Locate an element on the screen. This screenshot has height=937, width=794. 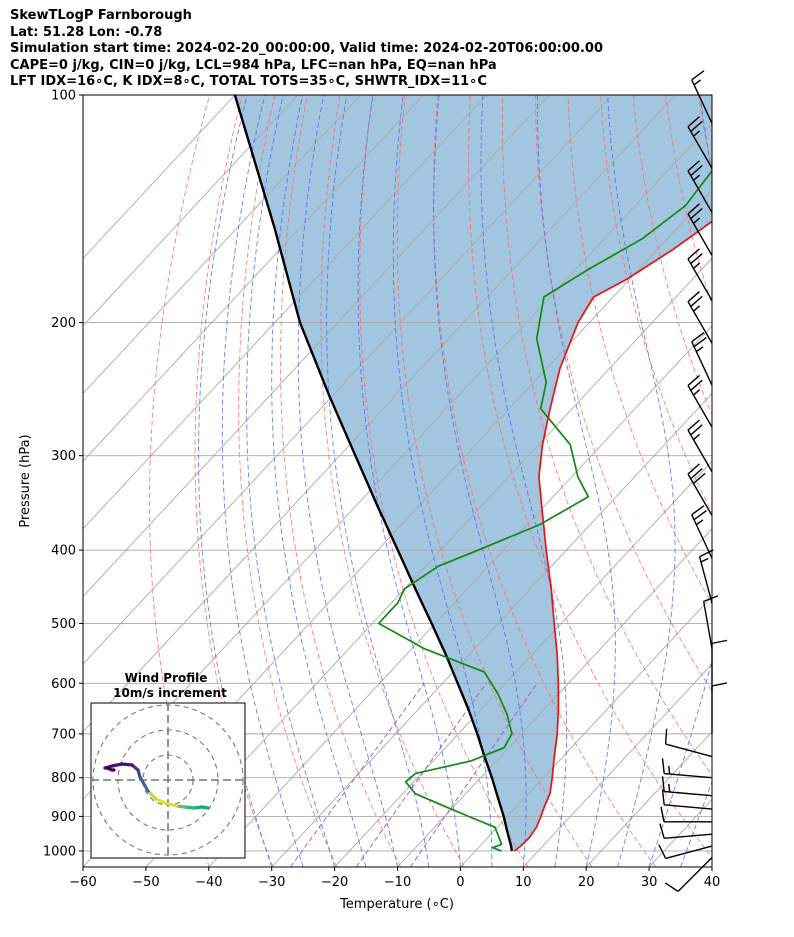
y-axis-ticks: 1000 900 800 700 600 500 400 300 200 100 is located at coordinates (63, 474).